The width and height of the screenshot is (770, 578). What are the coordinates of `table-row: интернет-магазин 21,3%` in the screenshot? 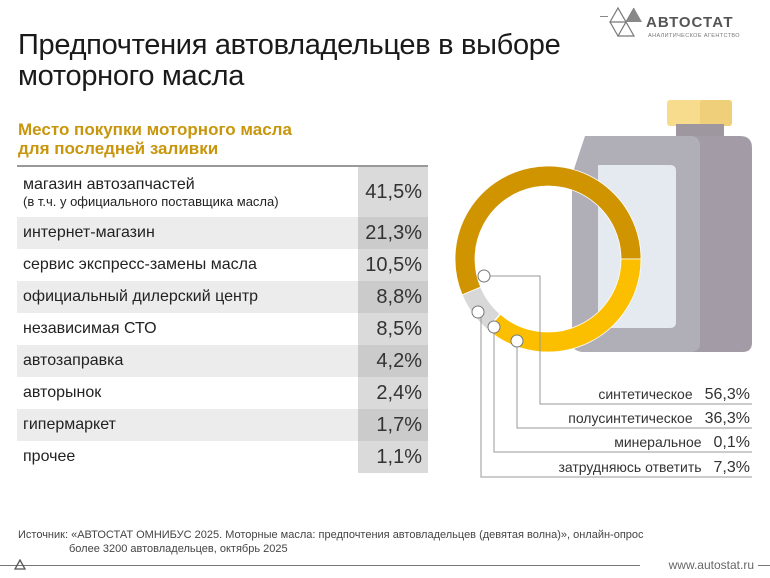 It's located at (222, 233).